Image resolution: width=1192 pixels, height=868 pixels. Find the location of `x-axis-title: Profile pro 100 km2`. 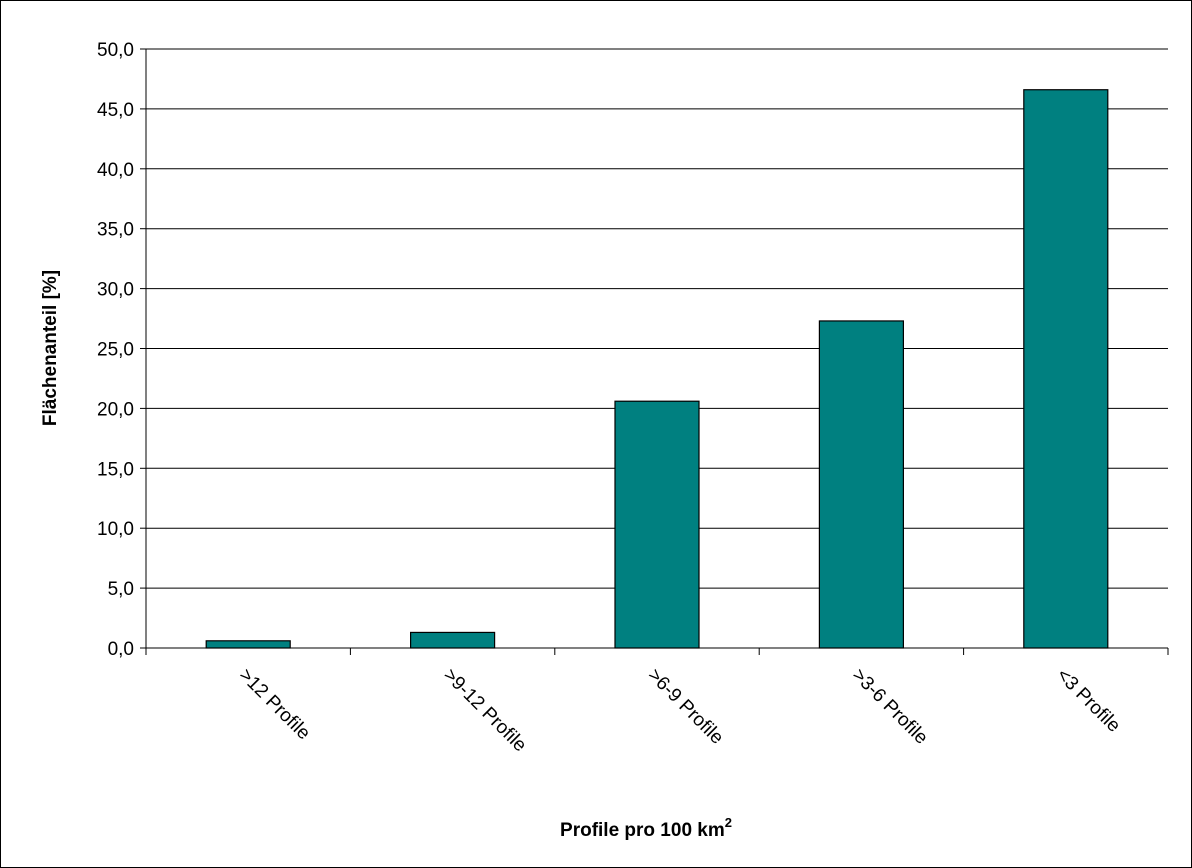

x-axis-title: Profile pro 100 km2 is located at coordinates (646, 828).